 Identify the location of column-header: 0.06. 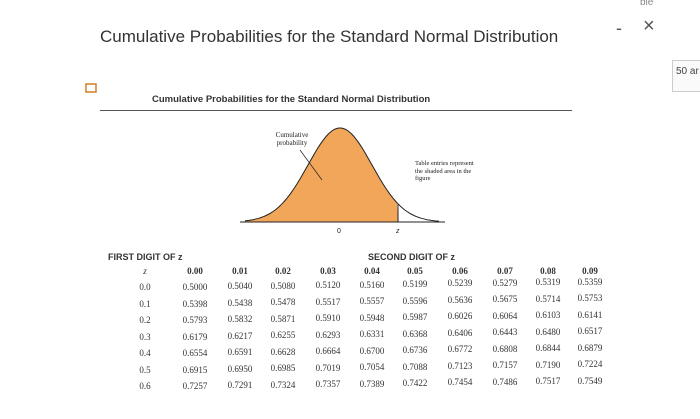
(460, 271).